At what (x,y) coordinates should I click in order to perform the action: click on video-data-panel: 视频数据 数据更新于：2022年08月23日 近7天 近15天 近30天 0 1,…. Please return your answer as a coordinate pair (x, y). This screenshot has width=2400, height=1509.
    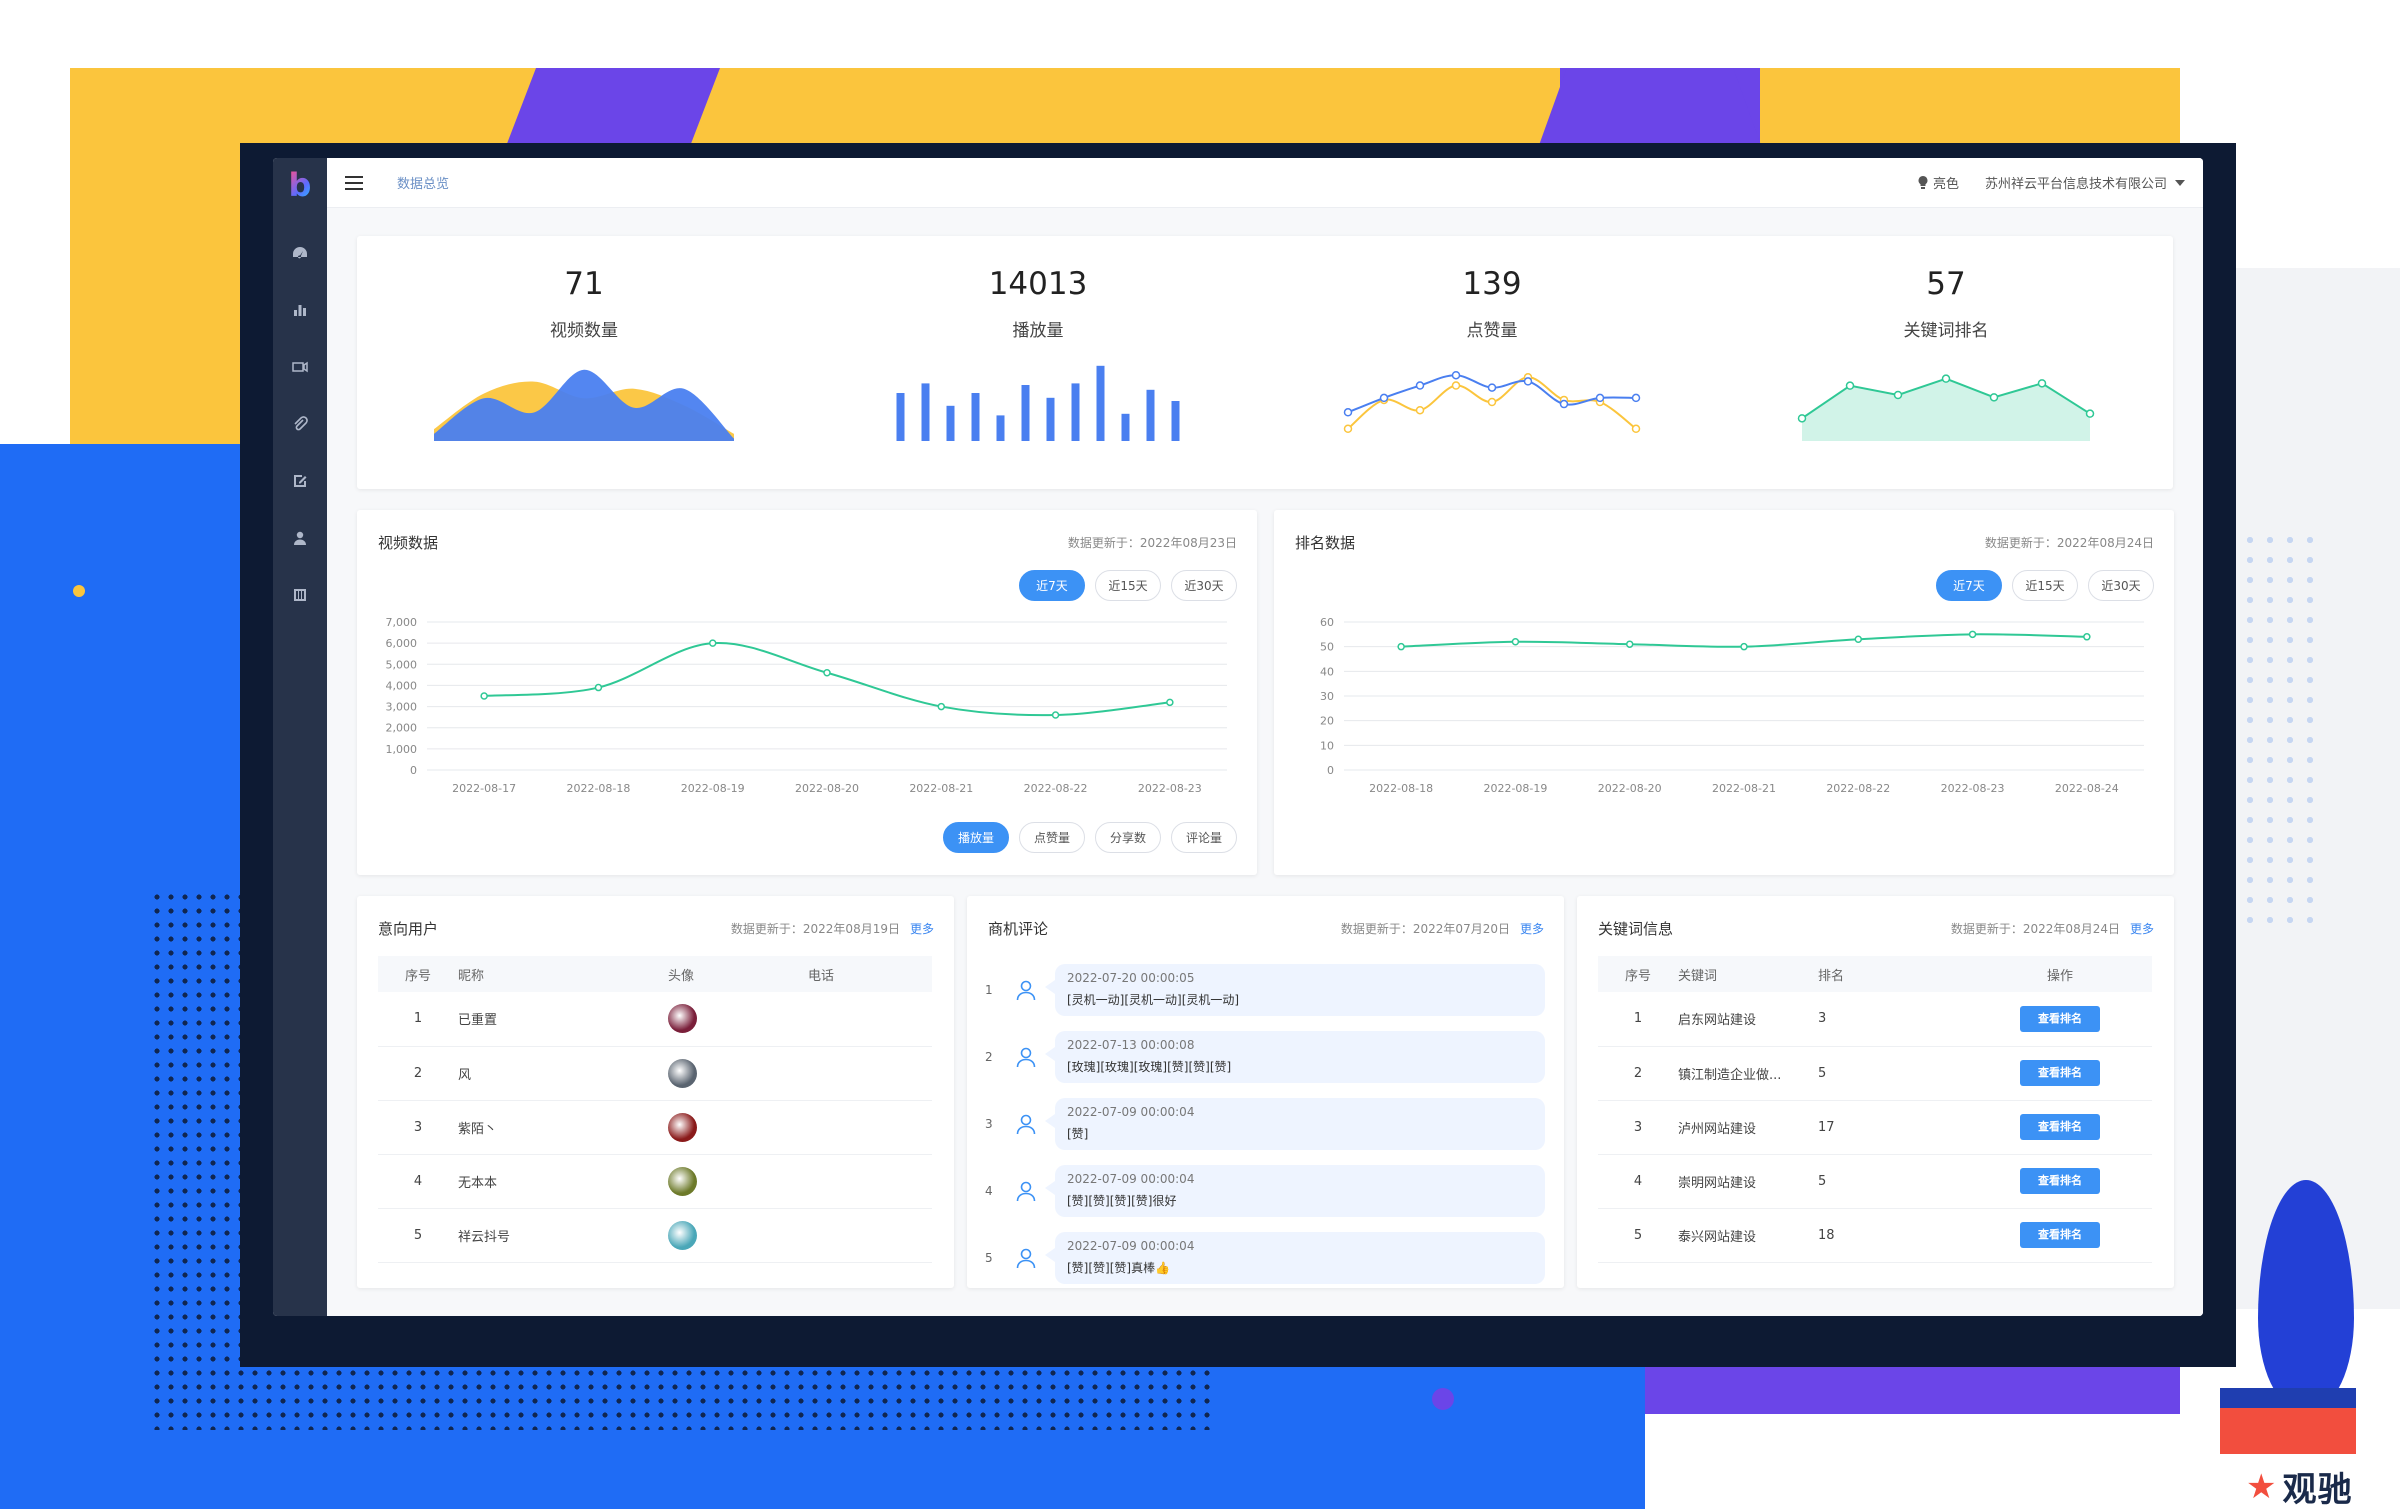
    Looking at the image, I should click on (807, 692).